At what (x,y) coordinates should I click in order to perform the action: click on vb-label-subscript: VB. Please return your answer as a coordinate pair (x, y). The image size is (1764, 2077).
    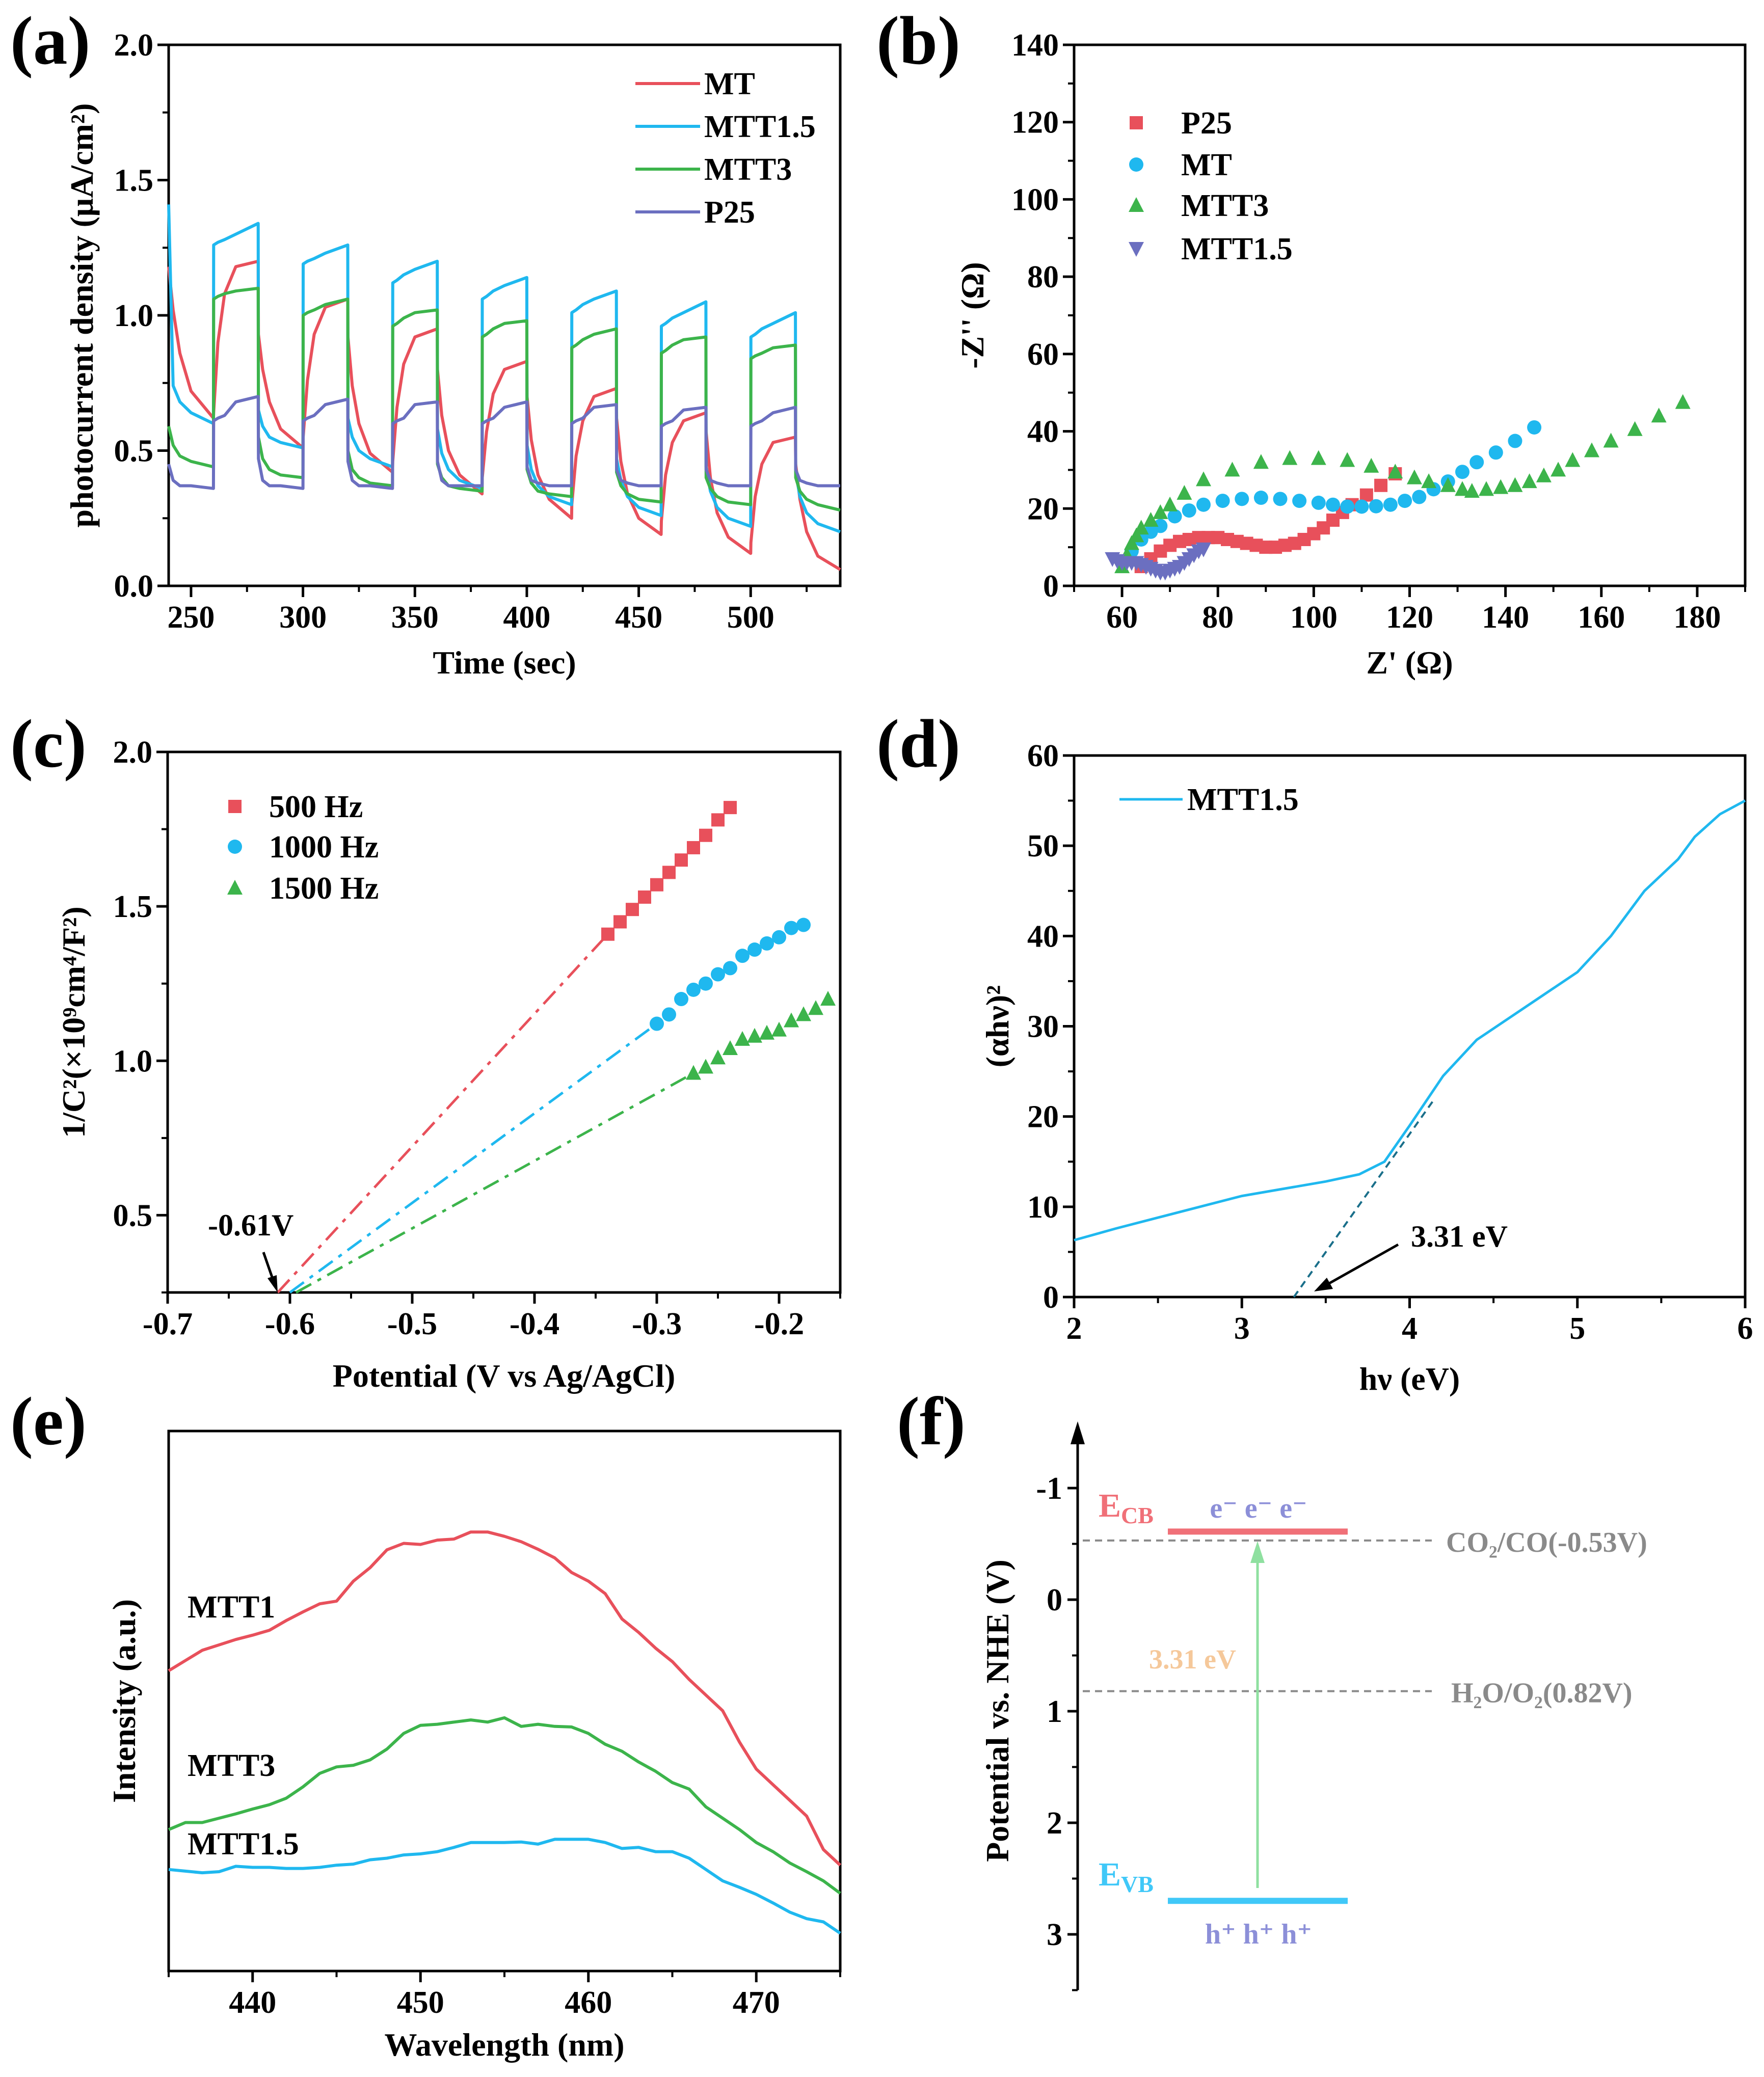
    Looking at the image, I should click on (1137, 1884).